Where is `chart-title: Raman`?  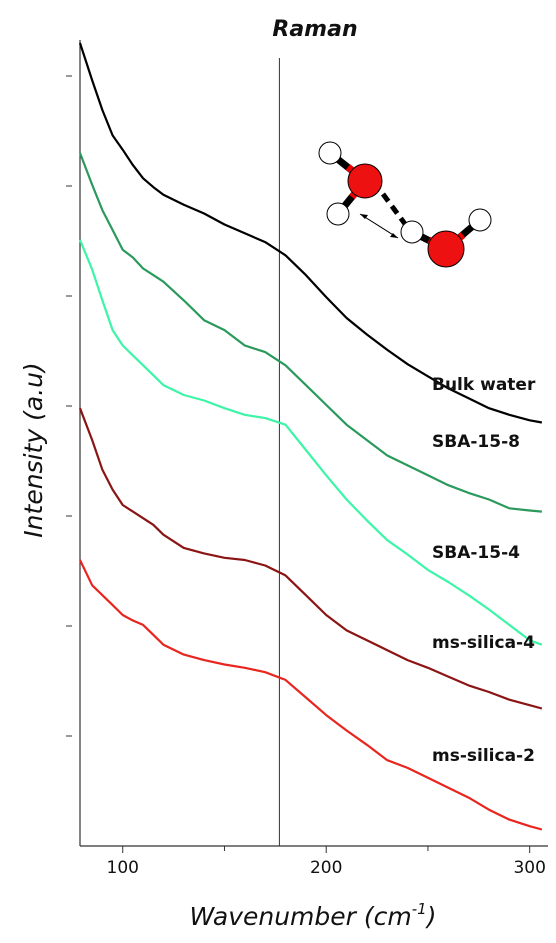 chart-title: Raman is located at coordinates (314, 29).